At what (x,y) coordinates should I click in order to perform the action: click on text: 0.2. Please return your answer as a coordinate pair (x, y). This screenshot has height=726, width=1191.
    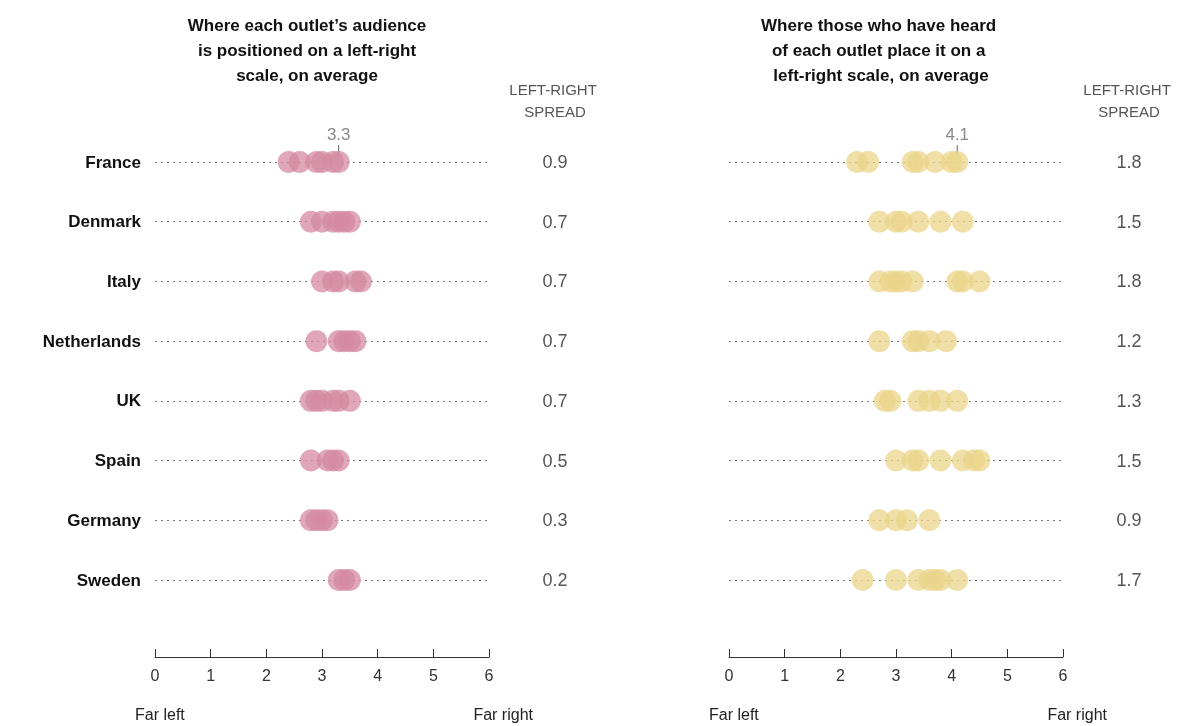
    Looking at the image, I should click on (555, 580).